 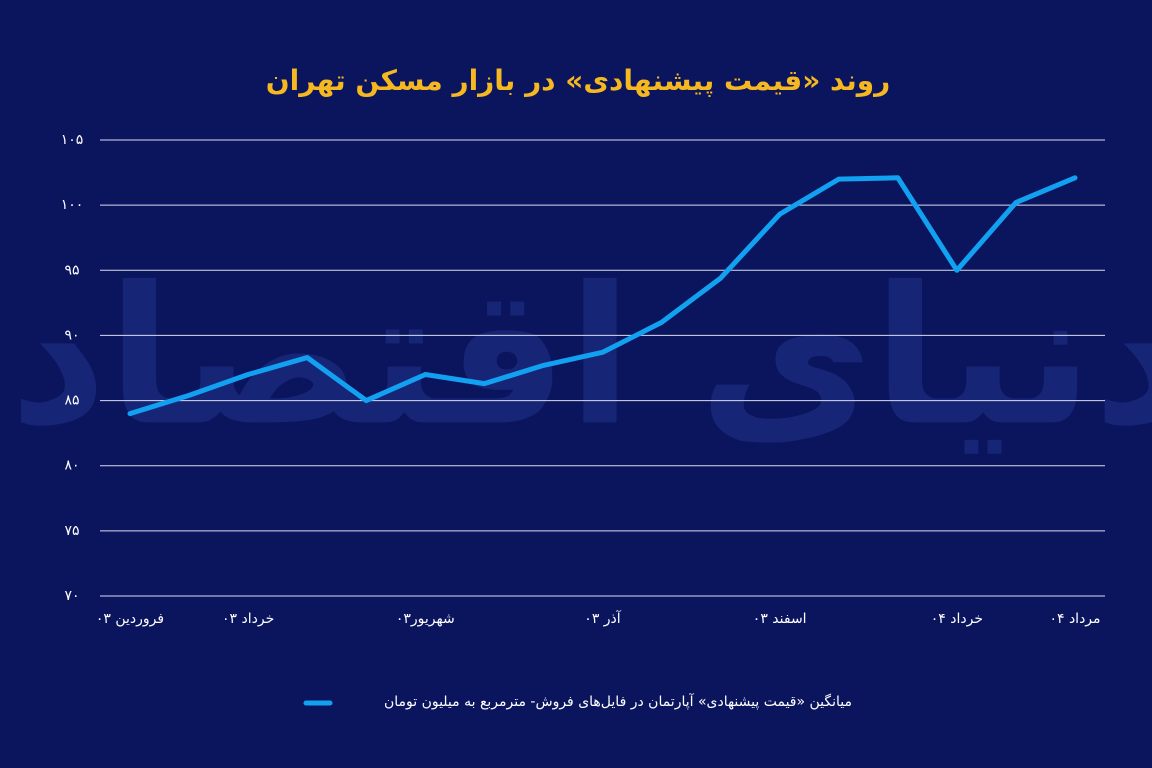 I want to click on x-tick-label: آذر ۰۳, so click(x=602, y=618).